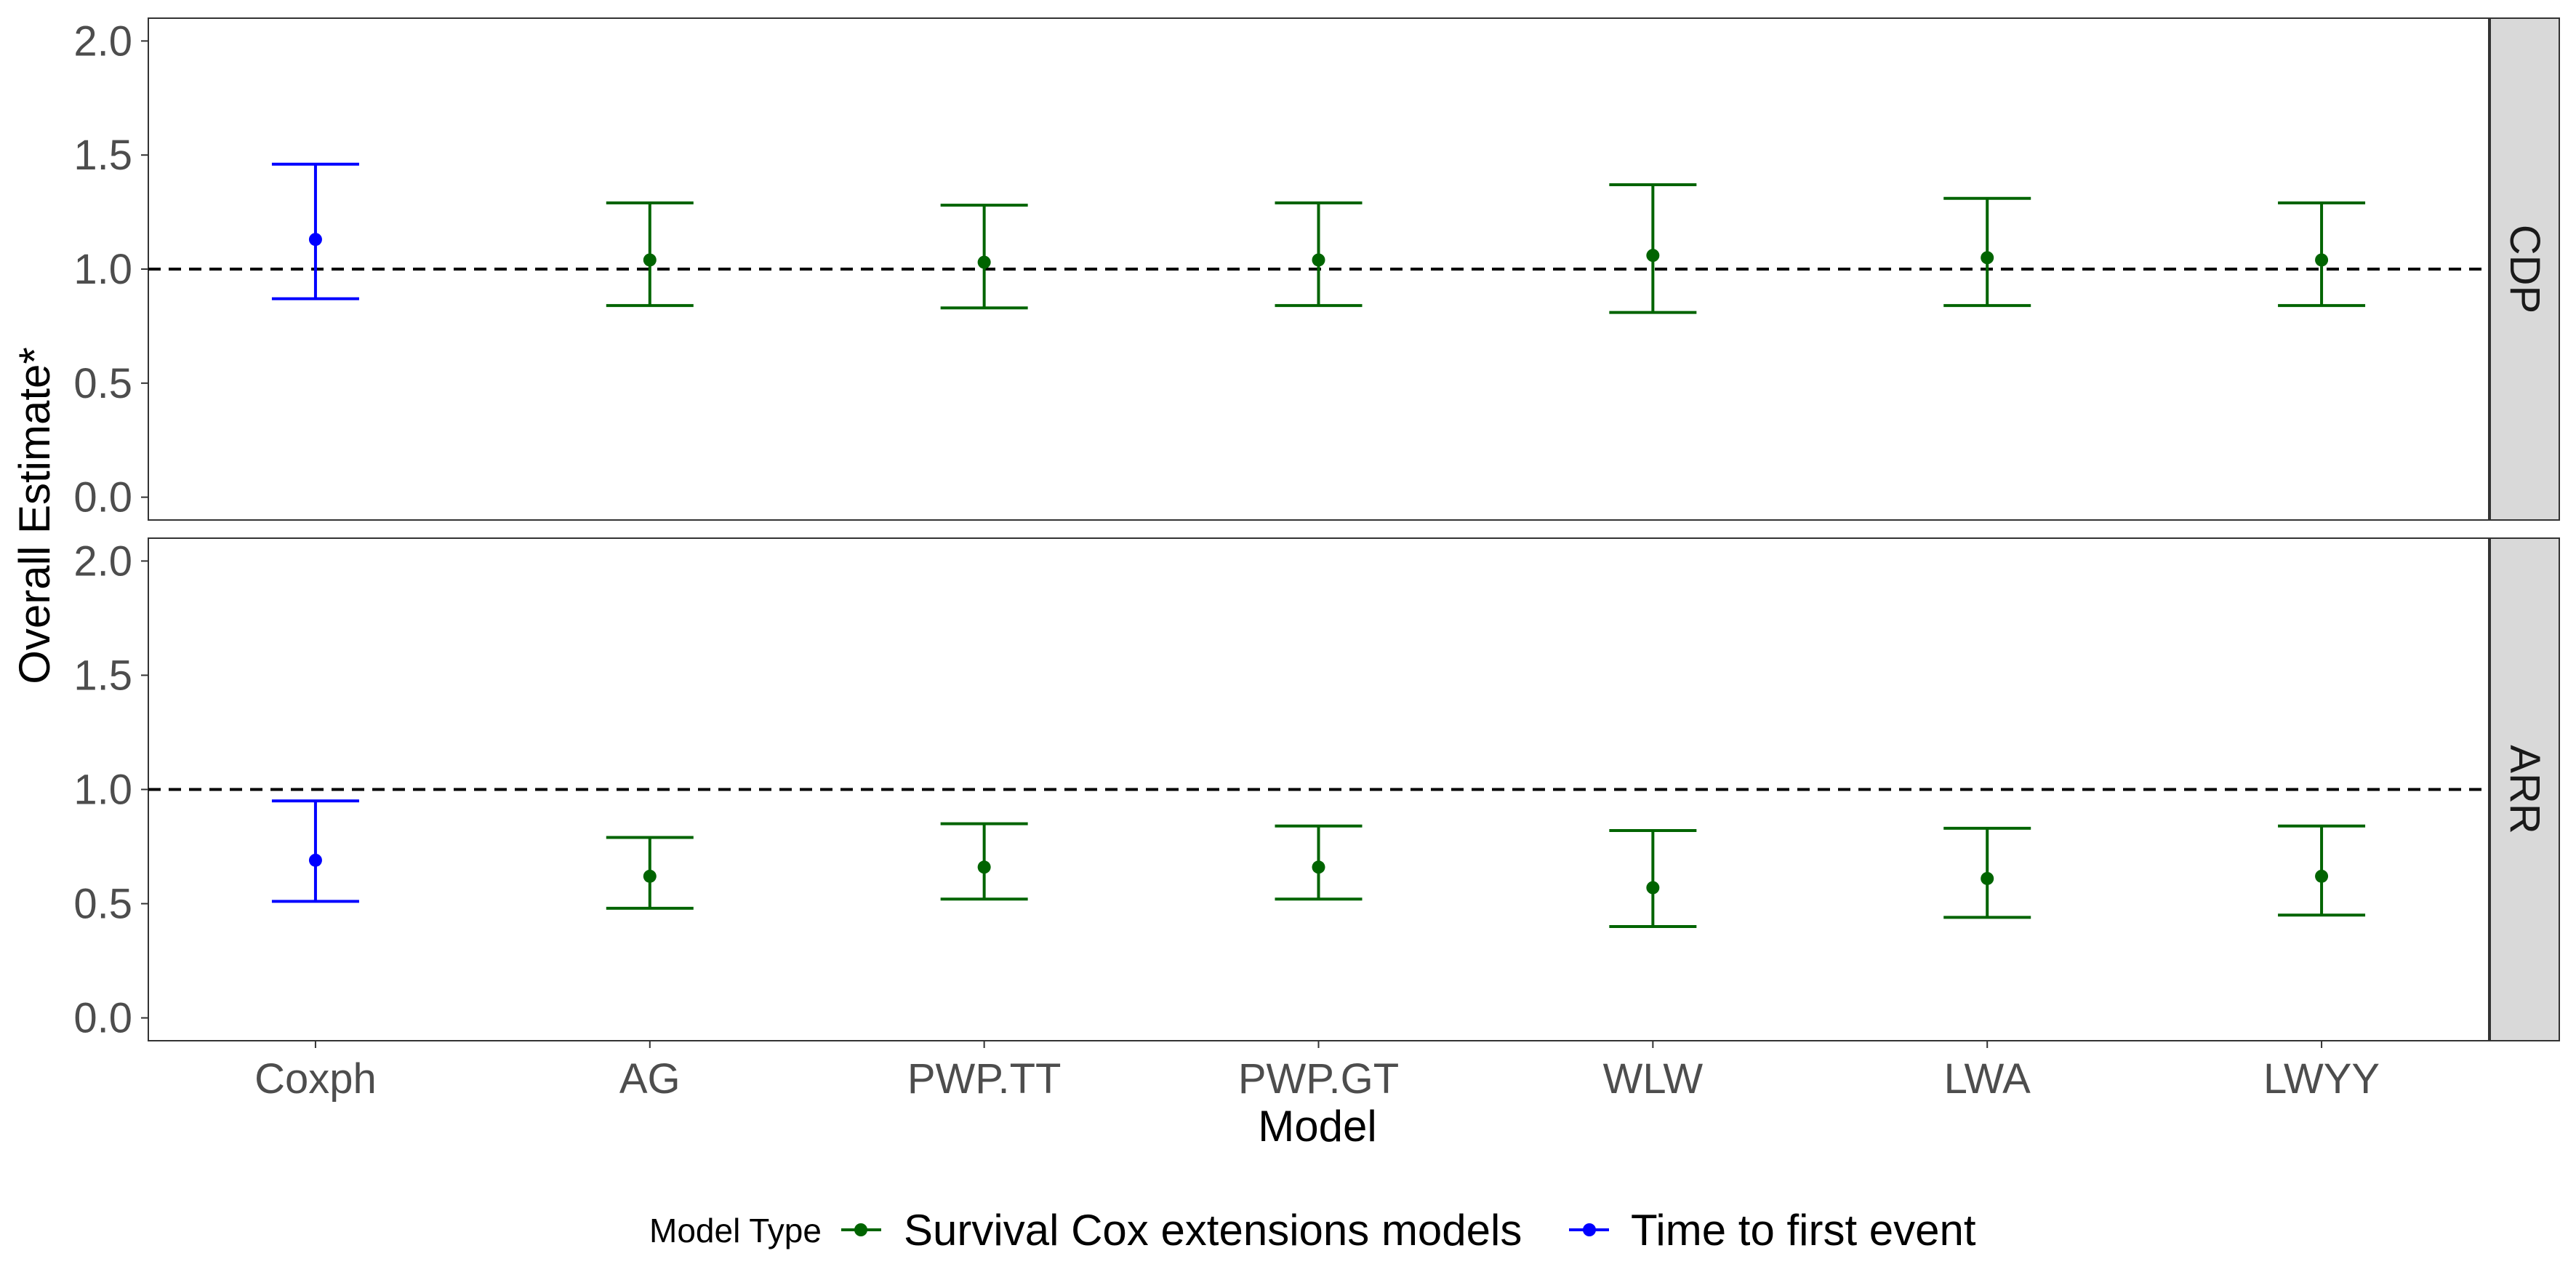  What do you see at coordinates (1804, 1230) in the screenshot?
I see `legend-label-first-event: Time to first event` at bounding box center [1804, 1230].